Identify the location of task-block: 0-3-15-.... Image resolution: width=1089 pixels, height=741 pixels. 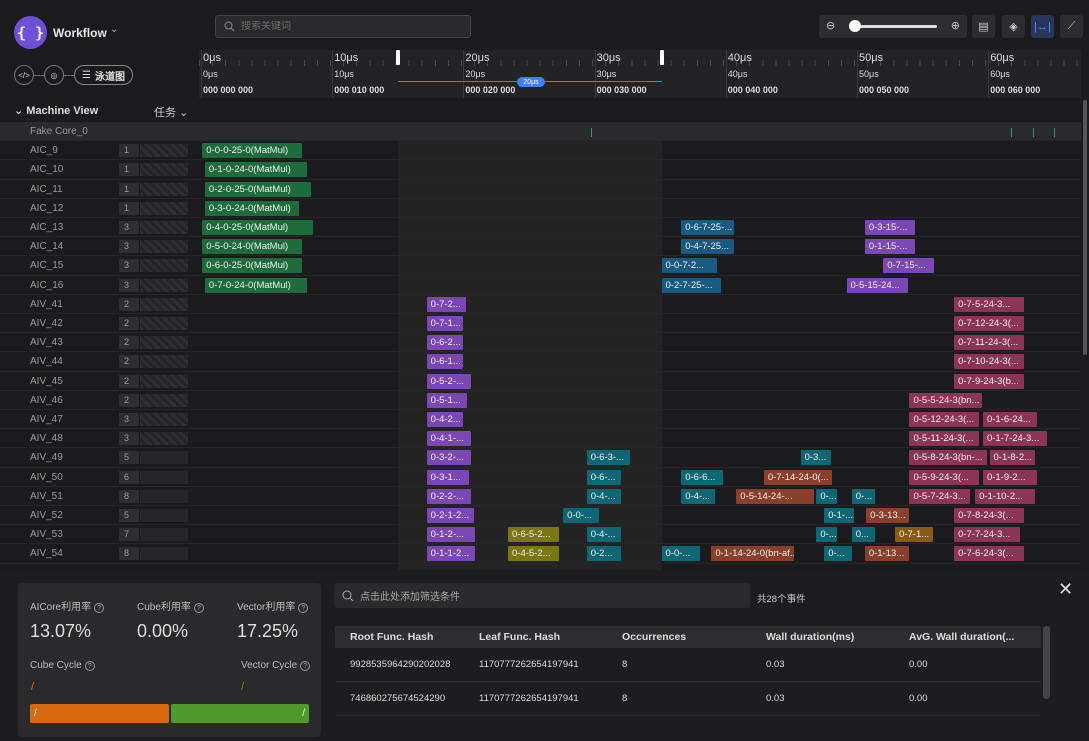
(889, 227).